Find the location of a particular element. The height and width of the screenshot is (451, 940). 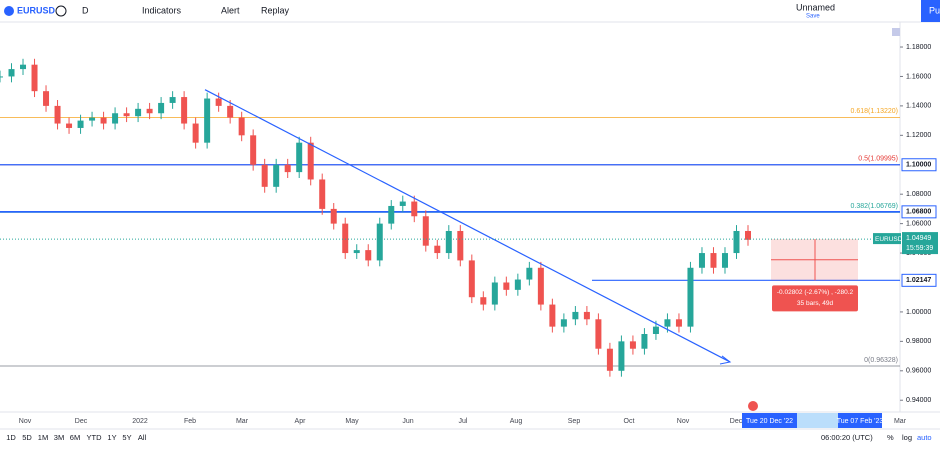

layout-name: Unnamed is located at coordinates (815, 7).